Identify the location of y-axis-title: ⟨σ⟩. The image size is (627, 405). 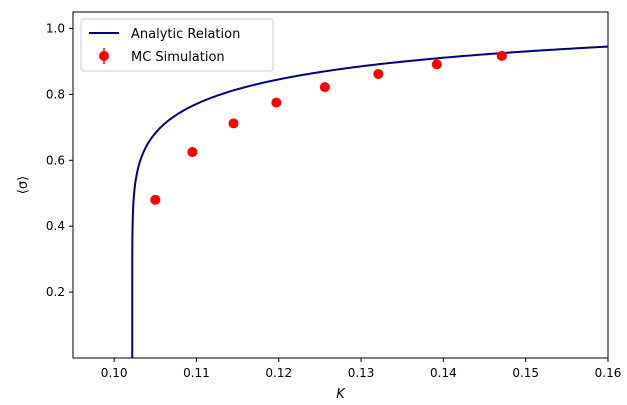
(23, 185).